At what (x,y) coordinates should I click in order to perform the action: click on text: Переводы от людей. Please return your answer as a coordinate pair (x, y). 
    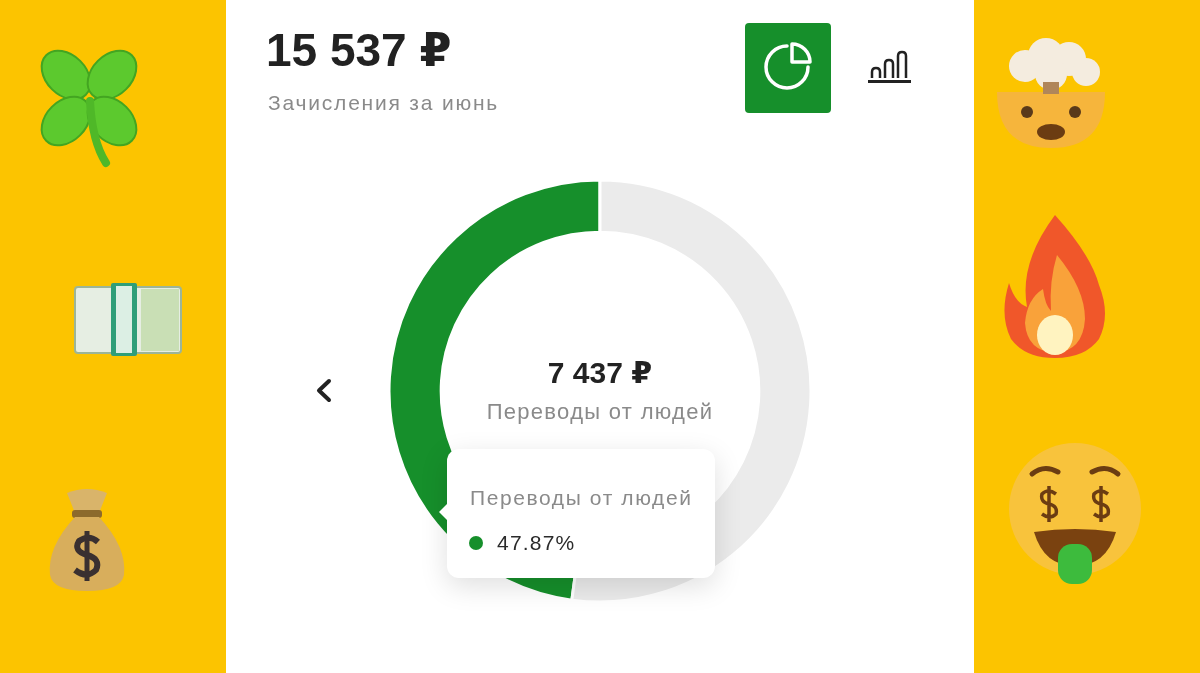
    Looking at the image, I should click on (600, 411).